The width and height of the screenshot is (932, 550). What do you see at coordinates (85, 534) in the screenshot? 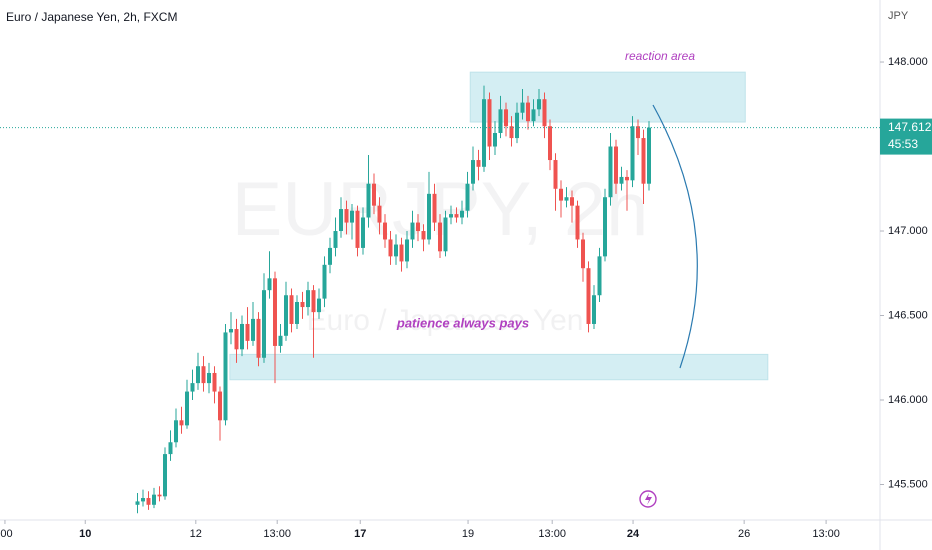
I see `x-tick-label: 10` at bounding box center [85, 534].